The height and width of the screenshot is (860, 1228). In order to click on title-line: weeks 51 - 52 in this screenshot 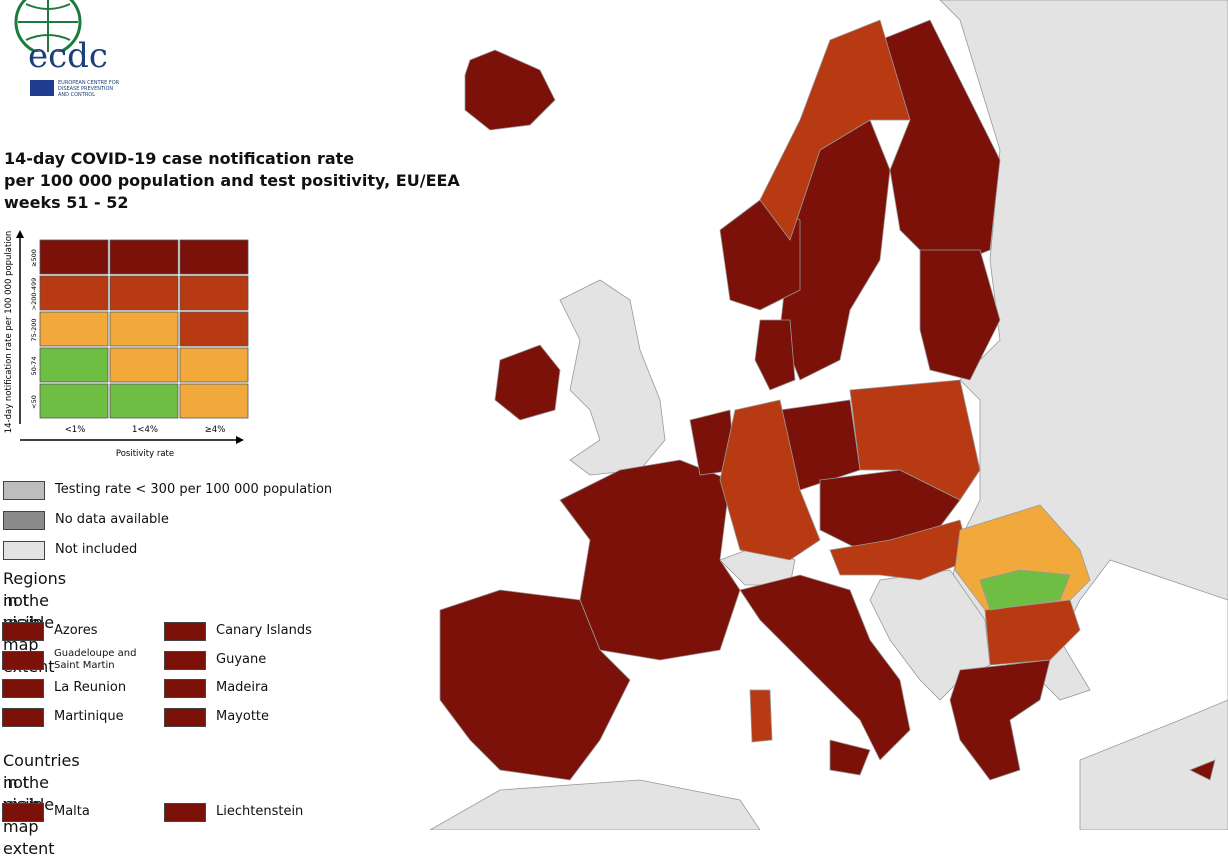, I will do `click(66, 202)`.